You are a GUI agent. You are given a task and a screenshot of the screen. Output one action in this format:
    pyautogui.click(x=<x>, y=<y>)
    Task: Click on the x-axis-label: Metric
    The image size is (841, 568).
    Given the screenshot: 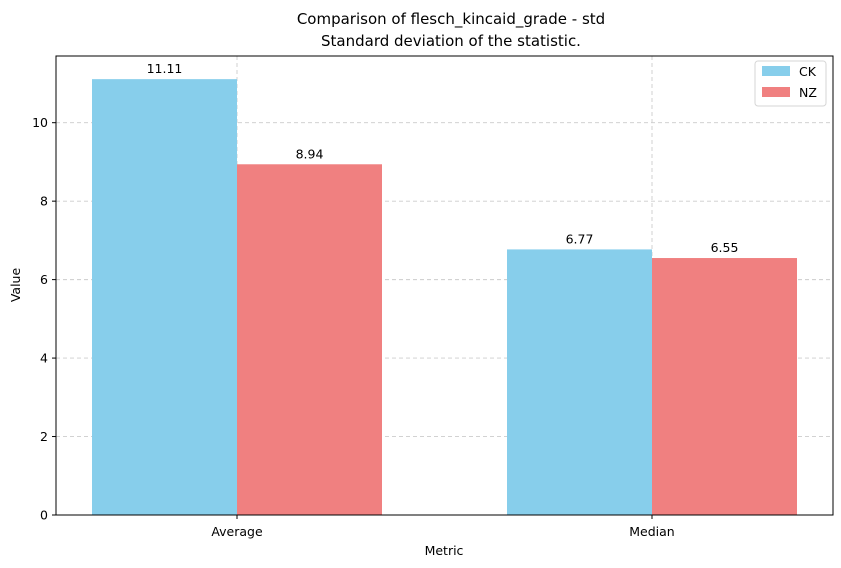 What is the action you would take?
    pyautogui.click(x=444, y=550)
    